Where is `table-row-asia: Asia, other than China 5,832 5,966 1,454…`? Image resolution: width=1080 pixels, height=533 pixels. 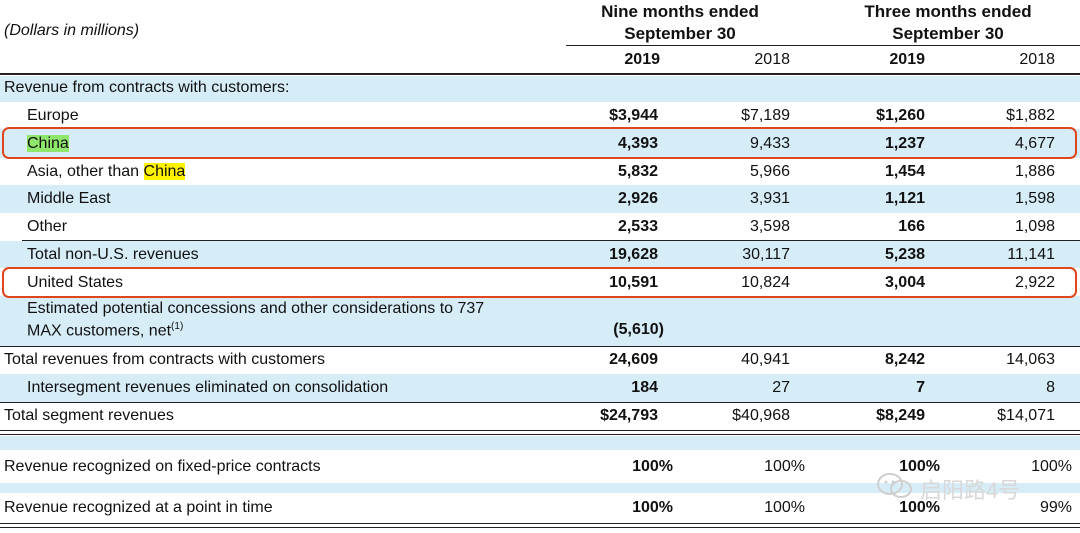 table-row-asia: Asia, other than China 5,832 5,966 1,454… is located at coordinates (540, 171).